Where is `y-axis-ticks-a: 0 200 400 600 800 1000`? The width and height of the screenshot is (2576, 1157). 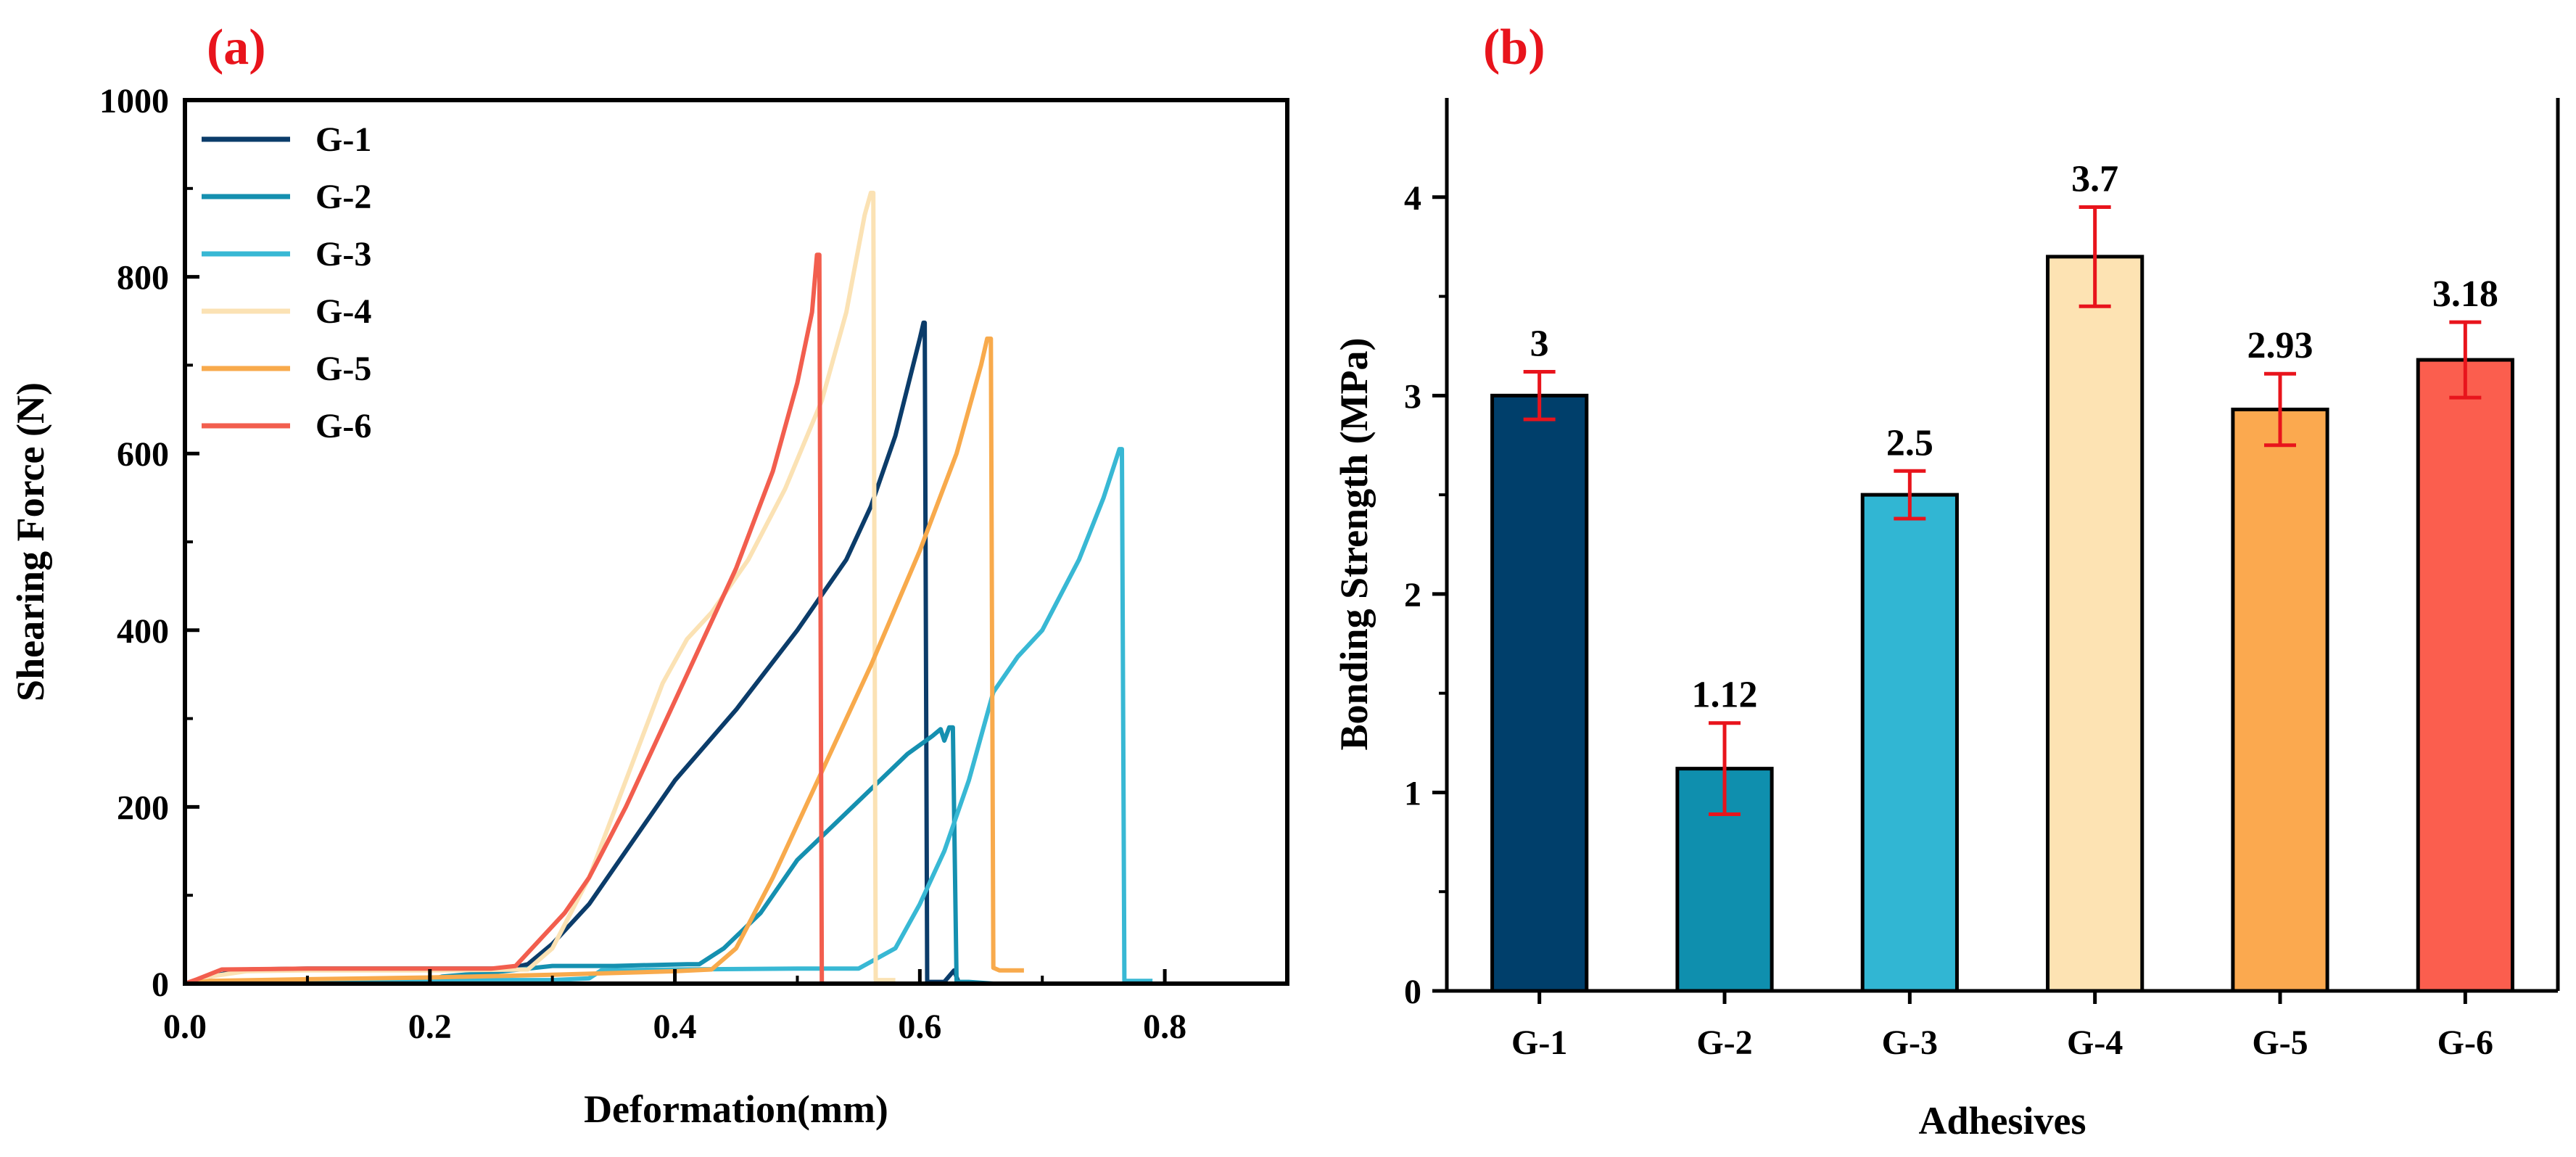 y-axis-ticks-a: 0 200 400 600 800 1000 is located at coordinates (149, 543).